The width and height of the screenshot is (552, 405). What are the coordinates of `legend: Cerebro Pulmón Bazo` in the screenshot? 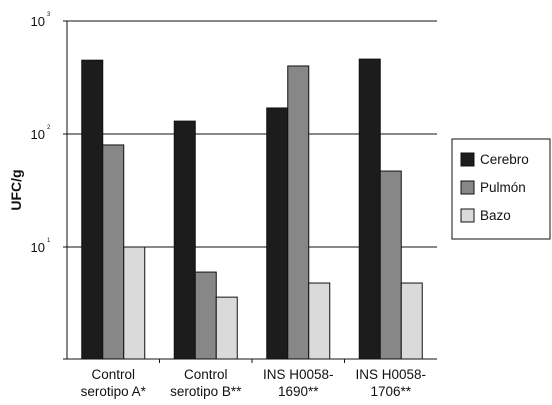 It's located at (501, 189).